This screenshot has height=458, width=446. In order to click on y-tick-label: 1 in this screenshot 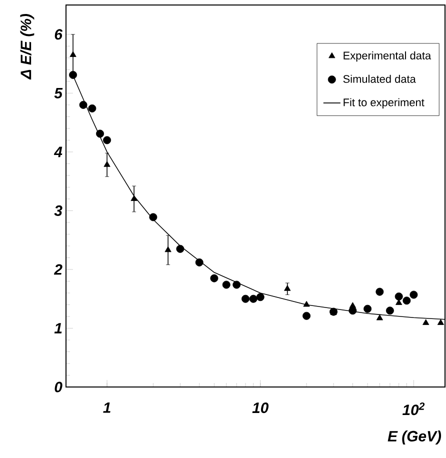, I will do `click(58, 328)`.